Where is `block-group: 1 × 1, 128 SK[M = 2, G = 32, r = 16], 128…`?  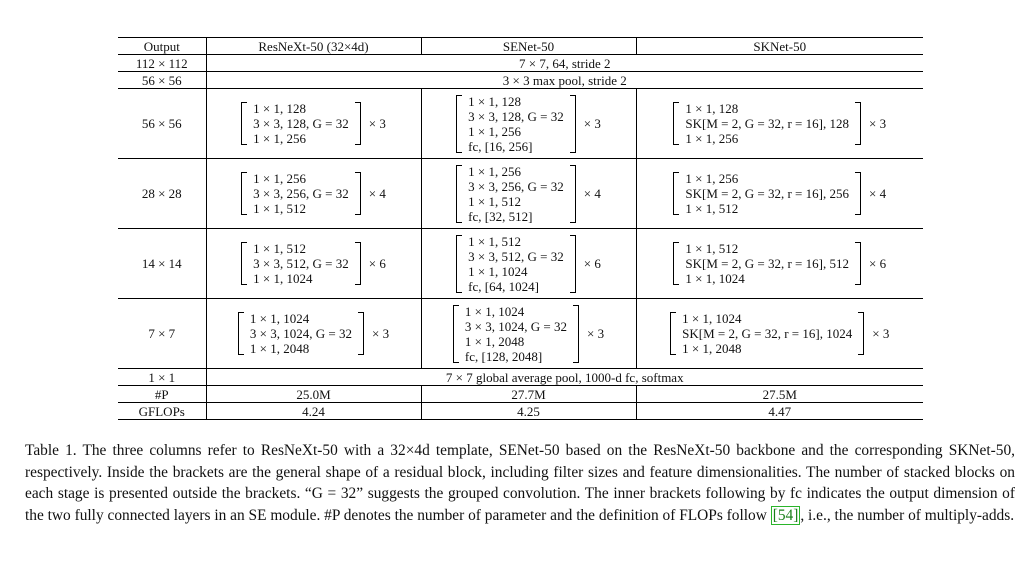 block-group: 1 × 1, 128 SK[M = 2, G = 32, r = 16], 128… is located at coordinates (779, 123).